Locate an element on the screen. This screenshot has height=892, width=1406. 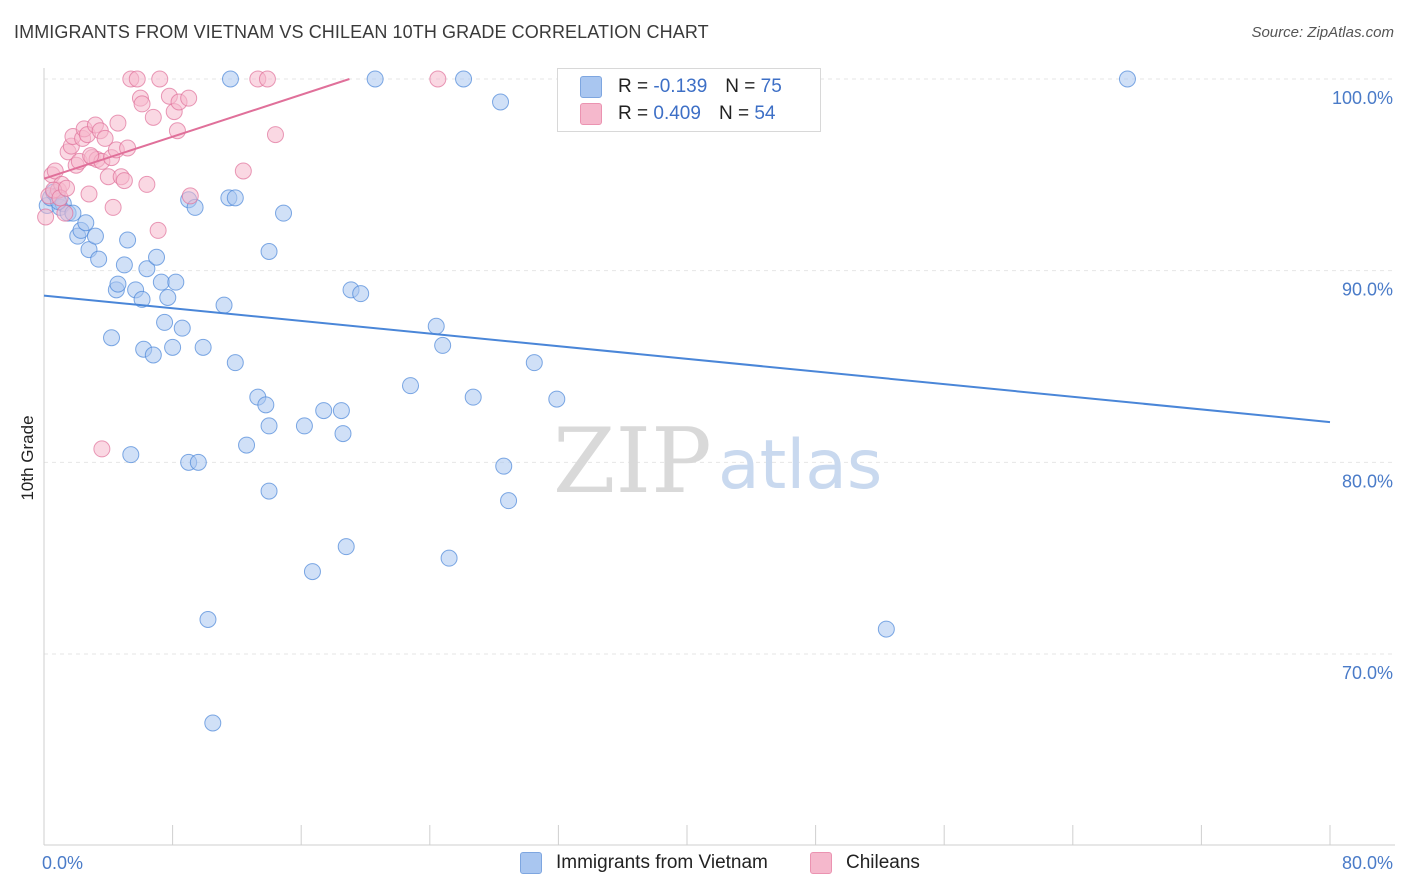
correlation-legend: R = -0.139 N = 75 R = 0.409 N = 54 is located at coordinates (689, 100).